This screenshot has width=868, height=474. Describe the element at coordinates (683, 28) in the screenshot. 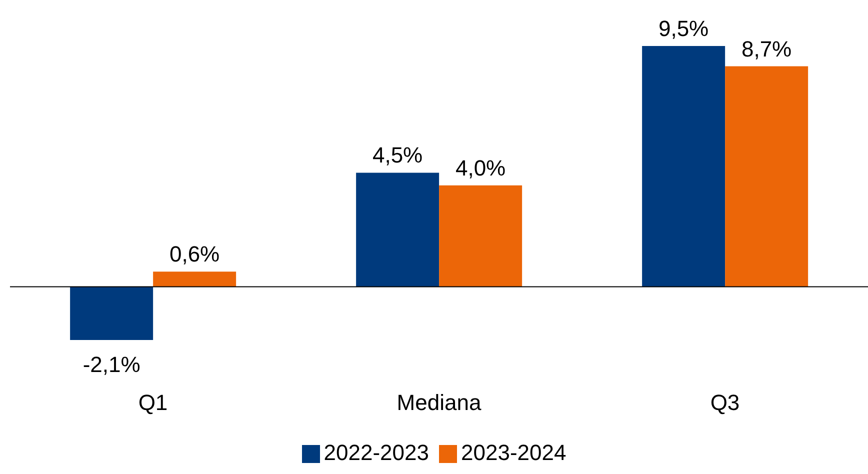

I see `data-label: 9,5%` at that location.